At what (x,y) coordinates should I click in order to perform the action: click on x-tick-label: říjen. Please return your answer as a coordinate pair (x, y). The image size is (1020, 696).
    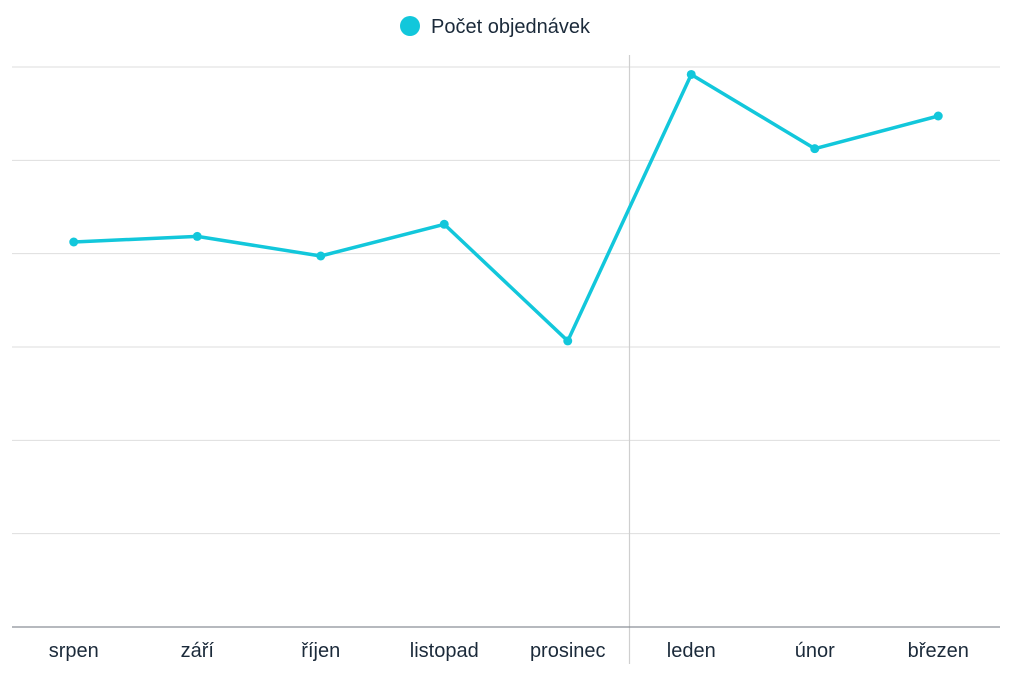
    Looking at the image, I should click on (320, 651).